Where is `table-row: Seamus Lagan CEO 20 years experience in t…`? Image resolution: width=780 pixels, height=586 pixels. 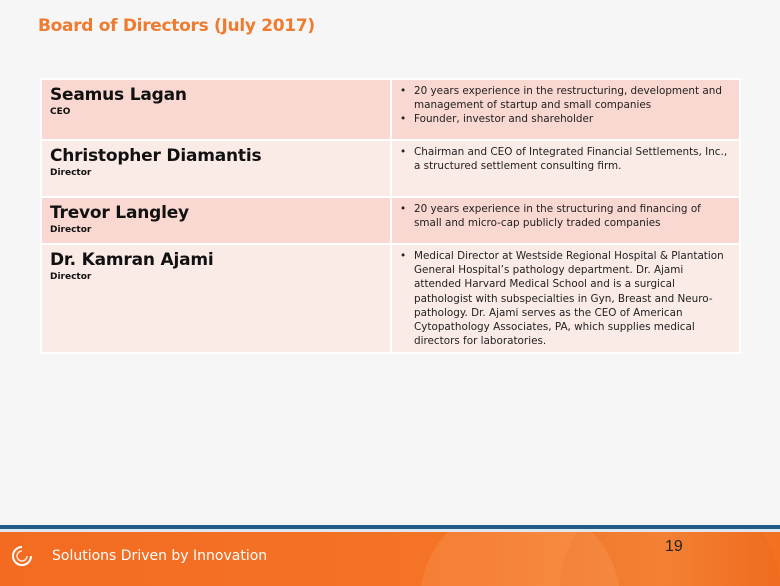 table-row: Seamus Lagan CEO 20 years experience in t… is located at coordinates (390, 109).